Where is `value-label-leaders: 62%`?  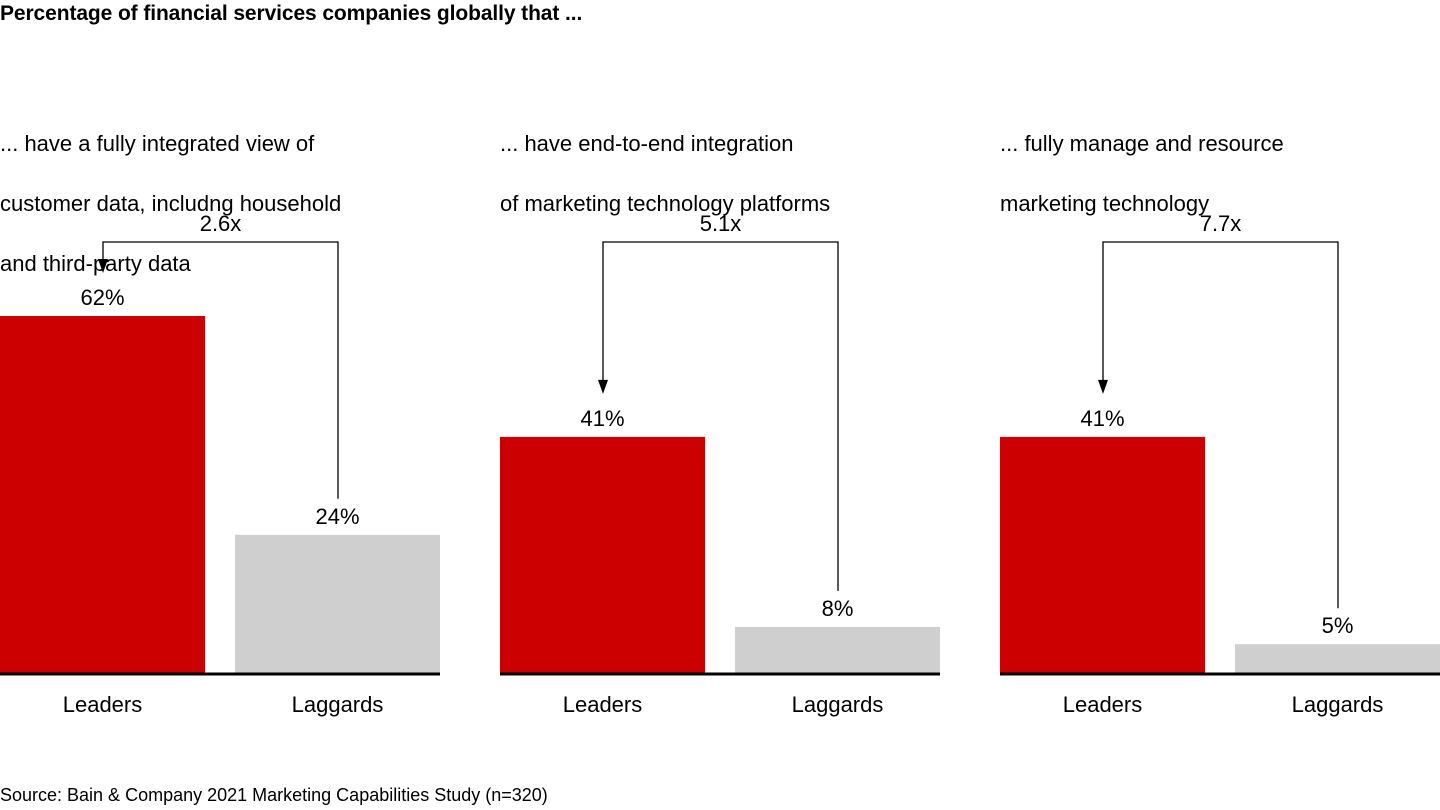 value-label-leaders: 62% is located at coordinates (102, 297).